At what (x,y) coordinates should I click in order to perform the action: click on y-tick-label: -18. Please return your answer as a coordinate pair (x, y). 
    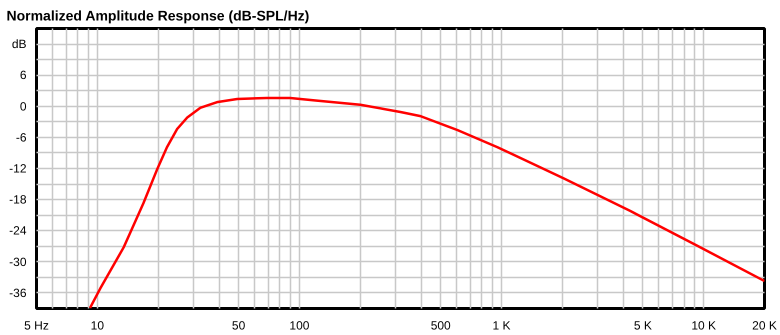
    Looking at the image, I should click on (18, 199).